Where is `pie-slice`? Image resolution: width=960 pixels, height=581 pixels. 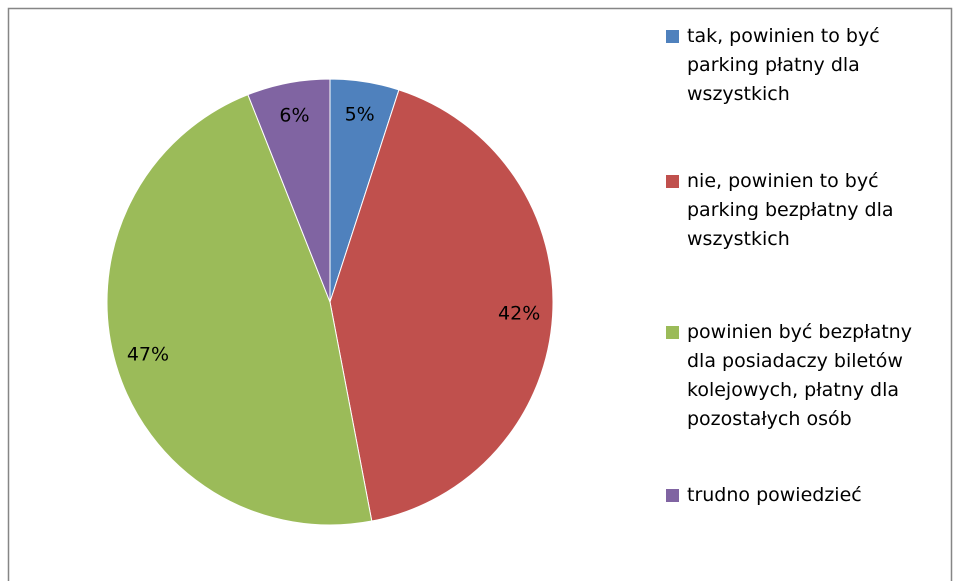
pie-slice is located at coordinates (289, 190).